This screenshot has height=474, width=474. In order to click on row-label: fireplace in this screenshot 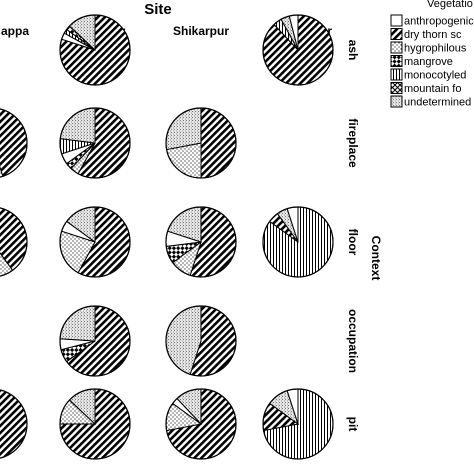, I will do `click(353, 143)`.